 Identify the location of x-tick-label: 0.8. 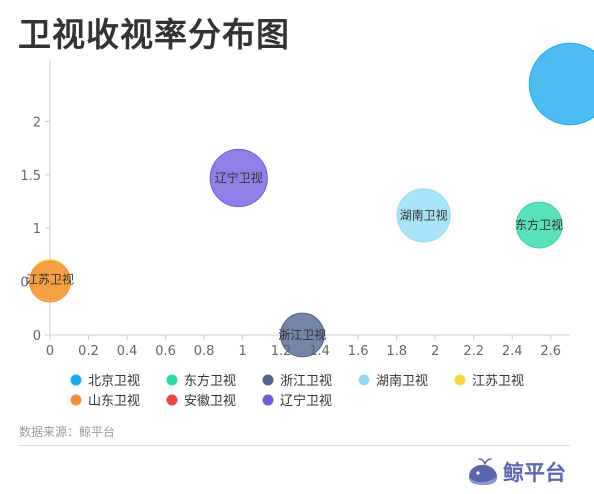
(204, 351).